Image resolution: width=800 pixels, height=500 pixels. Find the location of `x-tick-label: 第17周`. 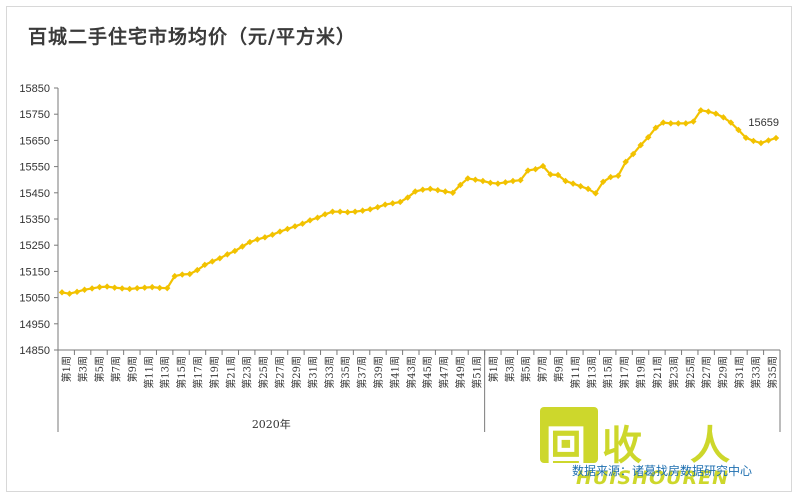

x-tick-label: 第17周 is located at coordinates (197, 372).